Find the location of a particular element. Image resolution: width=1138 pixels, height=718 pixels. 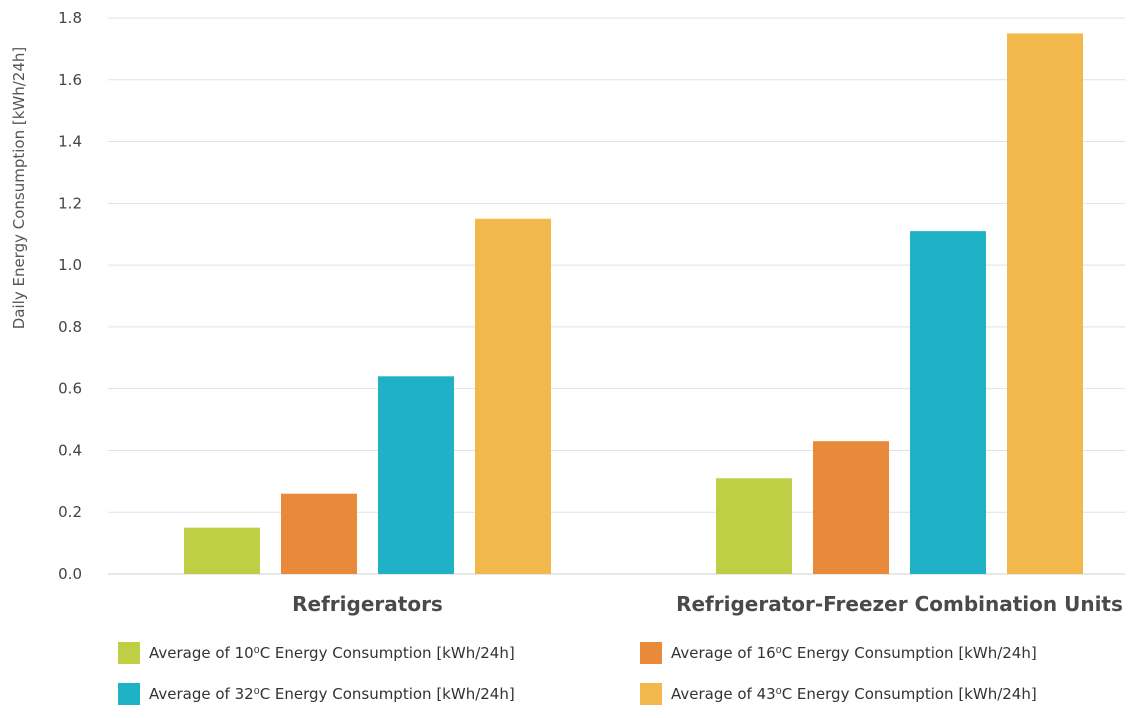

y-tick-label: 1.4 is located at coordinates (70, 142).